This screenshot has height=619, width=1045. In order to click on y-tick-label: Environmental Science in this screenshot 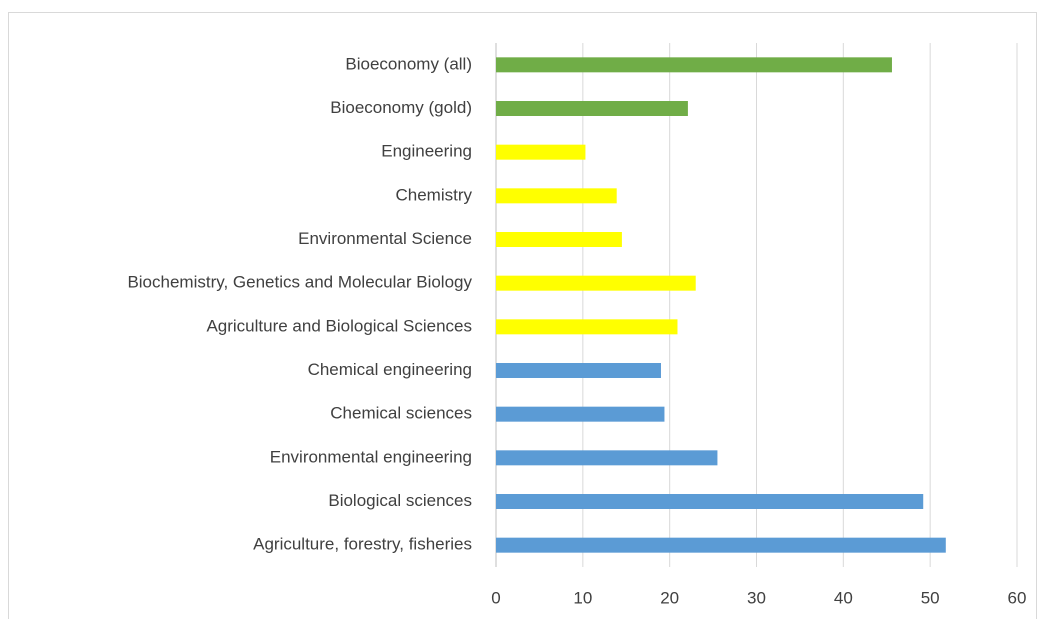, I will do `click(385, 238)`.